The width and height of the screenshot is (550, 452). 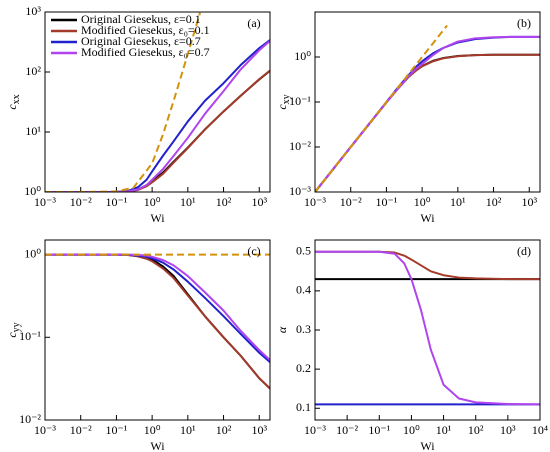 What do you see at coordinates (524, 251) in the screenshot?
I see `panel-label: (d)` at bounding box center [524, 251].